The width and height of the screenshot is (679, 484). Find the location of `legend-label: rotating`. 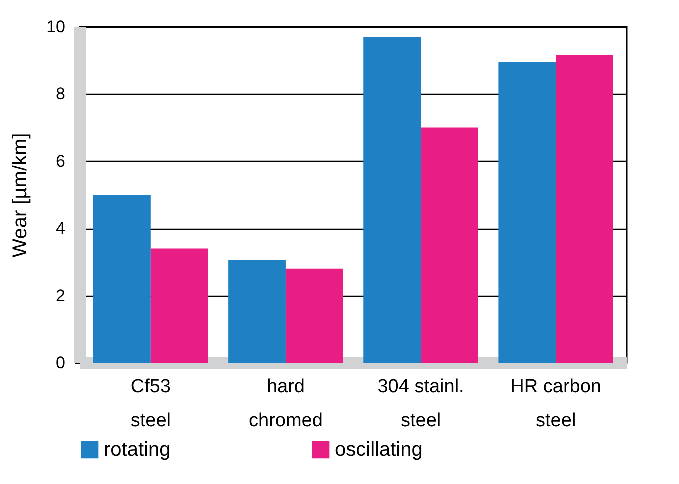

legend-label: rotating is located at coordinates (137, 450).